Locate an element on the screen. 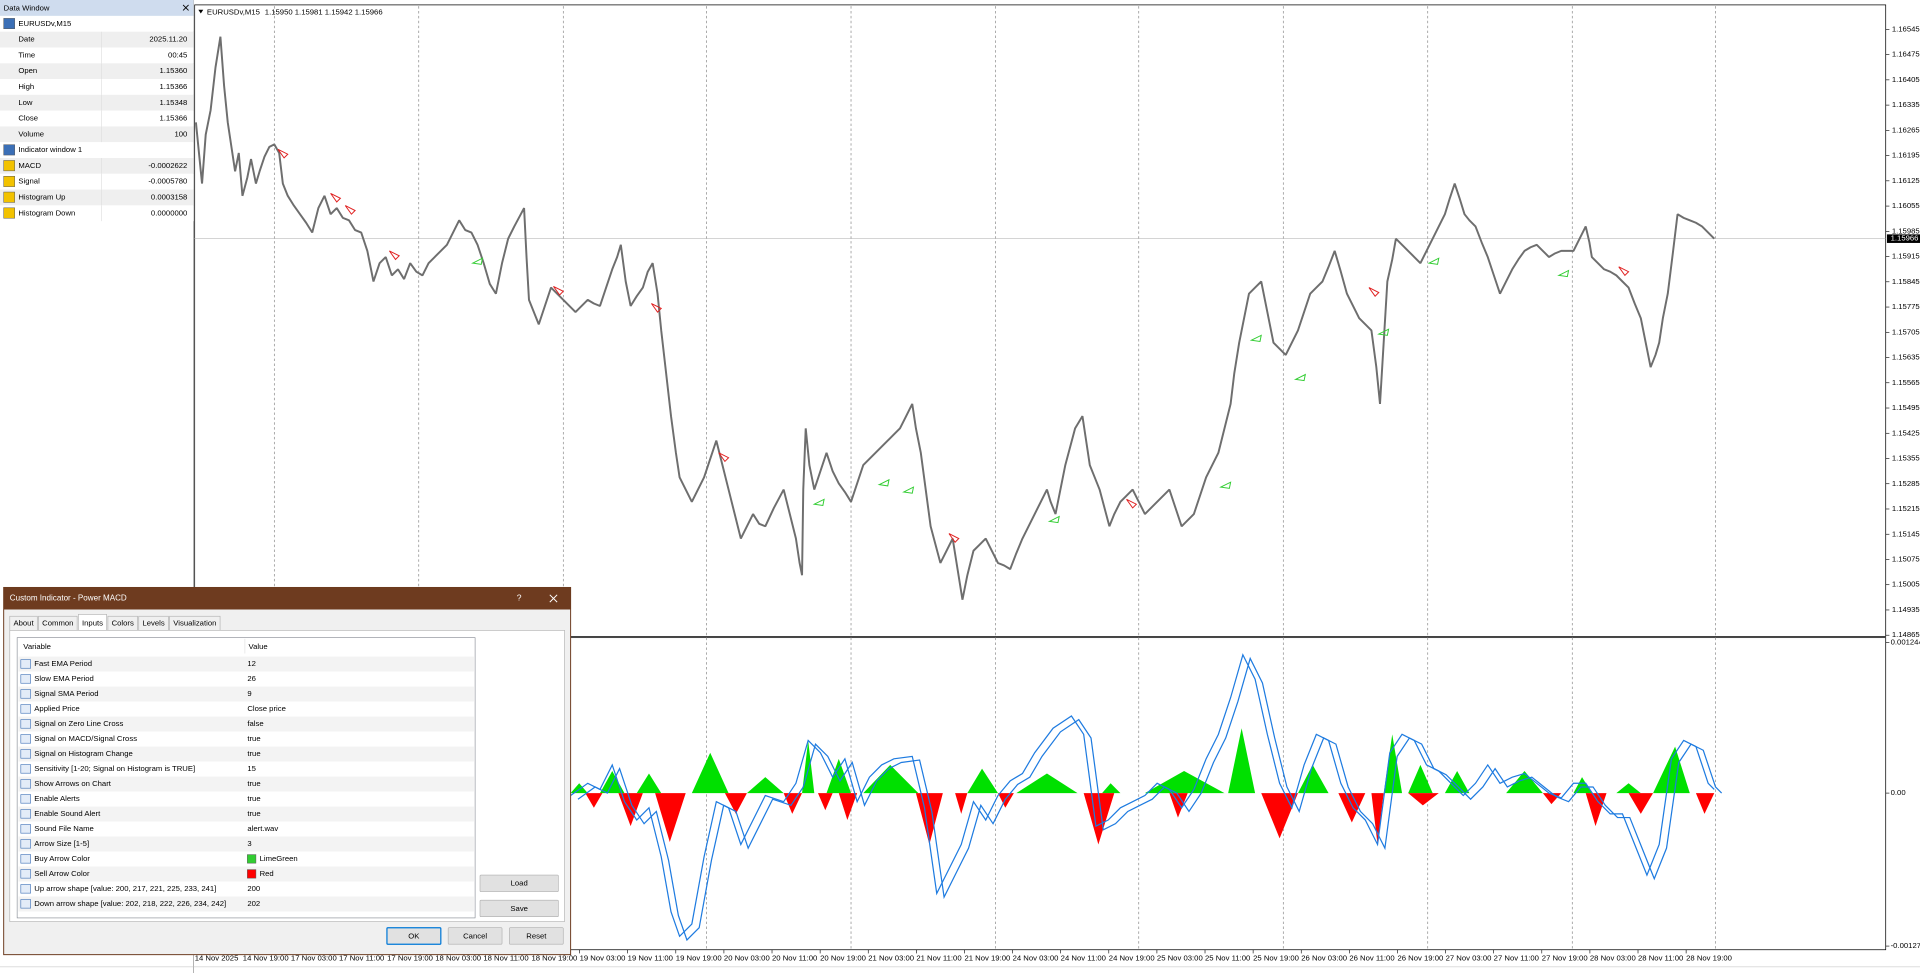  button-label: Cancel is located at coordinates (475, 935).